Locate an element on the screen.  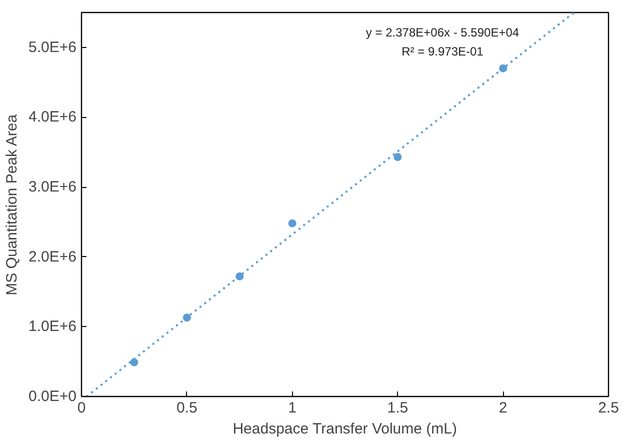
annotation: y = 2.378E+06x - 5.590E+04 is located at coordinates (443, 32).